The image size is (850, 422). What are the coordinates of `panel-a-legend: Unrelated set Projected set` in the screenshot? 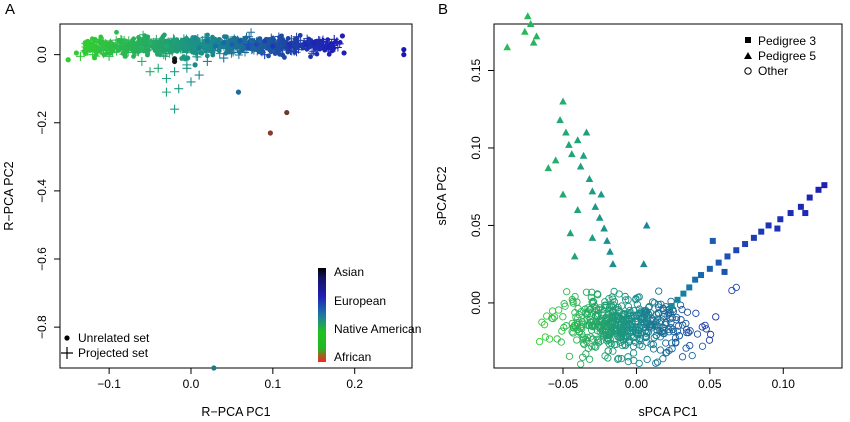 It's located at (105, 345).